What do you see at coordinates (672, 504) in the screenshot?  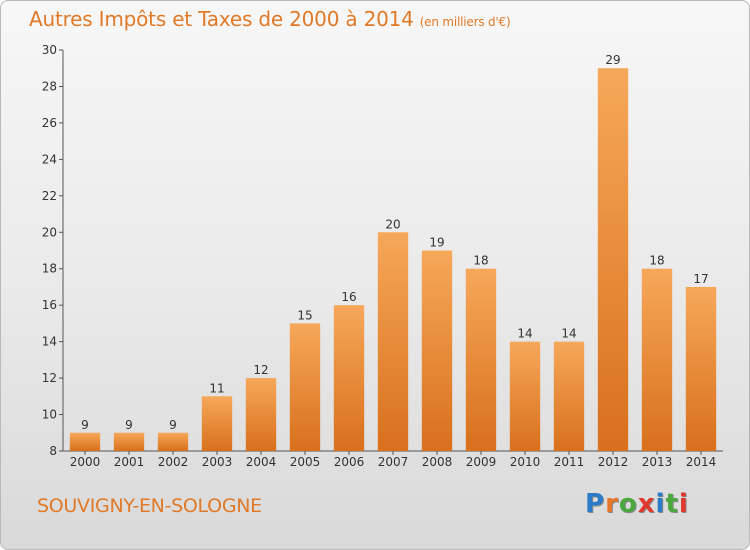 I see `logo-letter: t` at bounding box center [672, 504].